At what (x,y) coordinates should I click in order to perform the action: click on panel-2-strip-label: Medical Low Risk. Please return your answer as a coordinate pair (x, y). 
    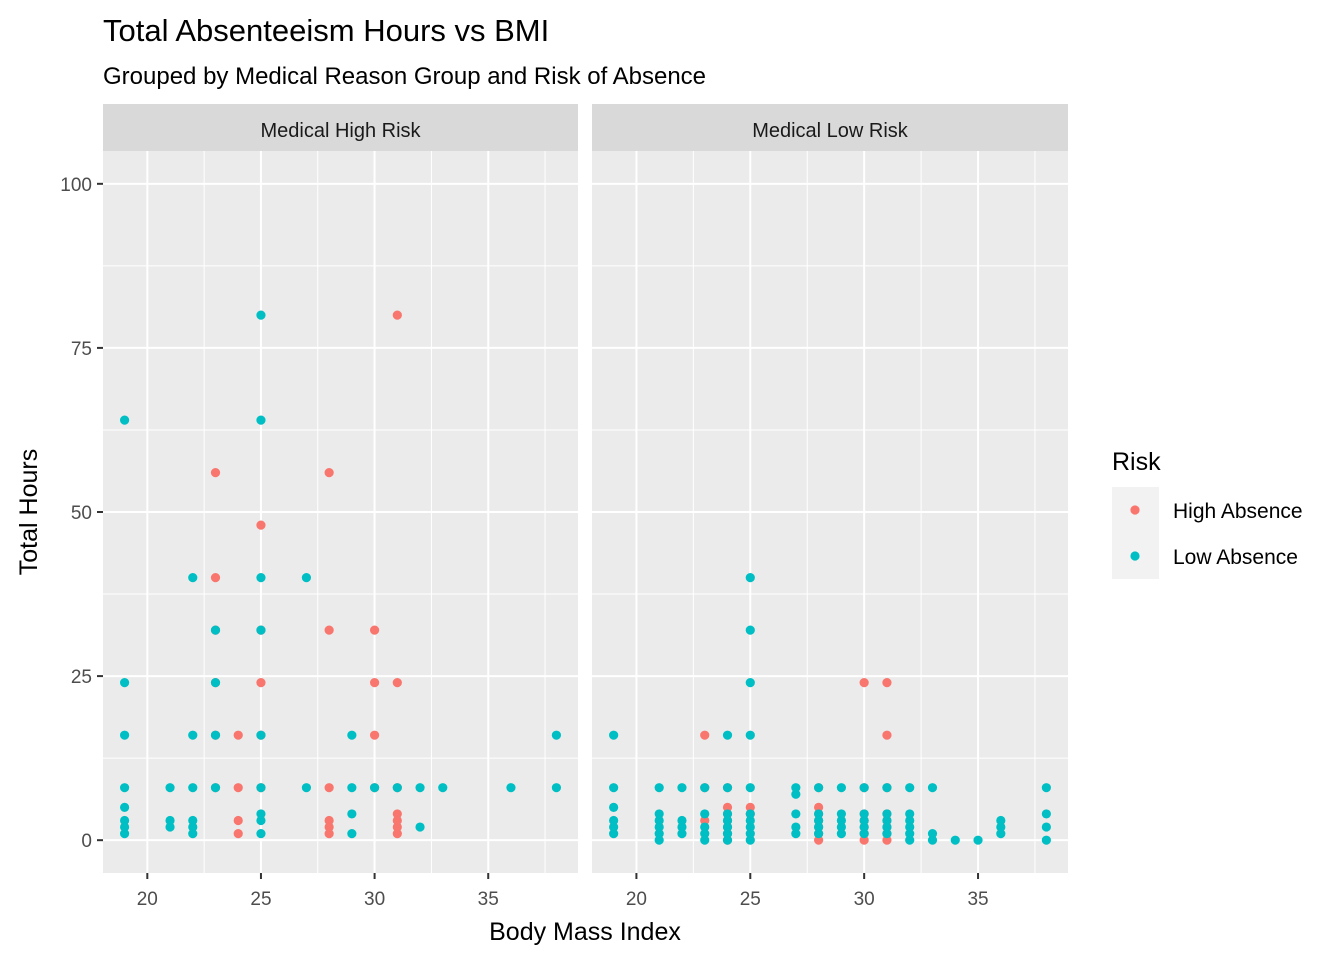
    Looking at the image, I should click on (830, 131).